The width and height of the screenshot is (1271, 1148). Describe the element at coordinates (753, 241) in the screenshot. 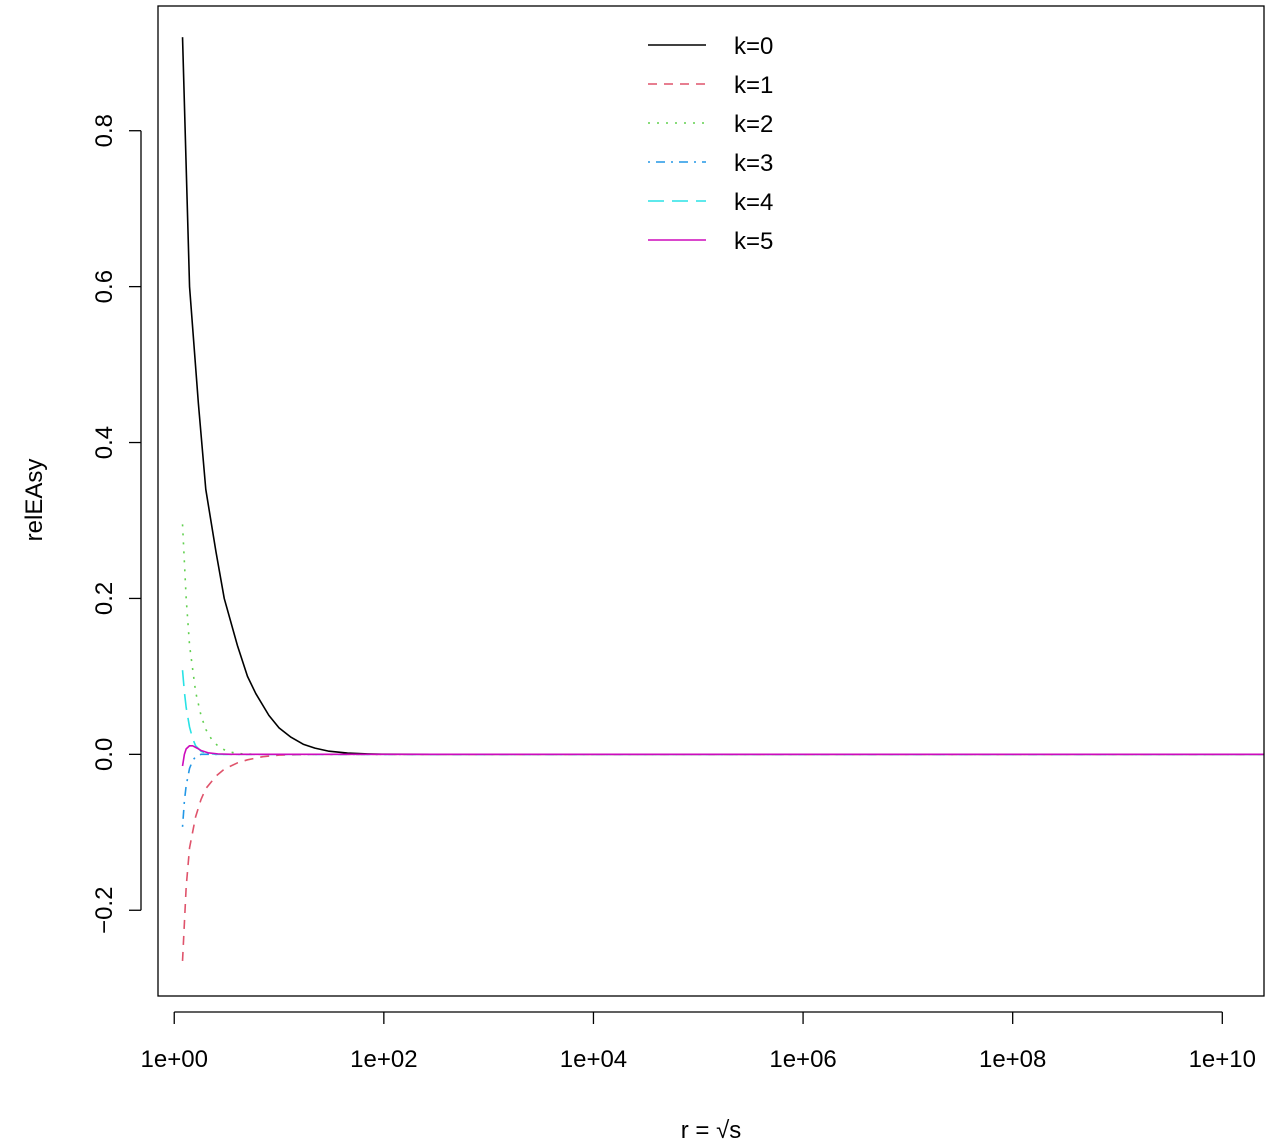

I see `legend-label-k5: k=5` at that location.